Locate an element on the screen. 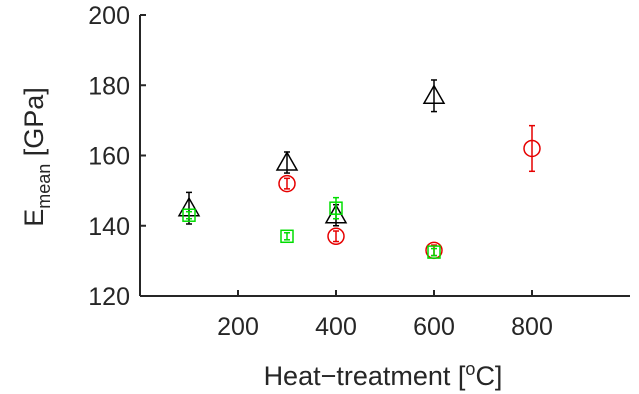 The image size is (639, 394). y-tick-label: 200 is located at coordinates (109, 16).